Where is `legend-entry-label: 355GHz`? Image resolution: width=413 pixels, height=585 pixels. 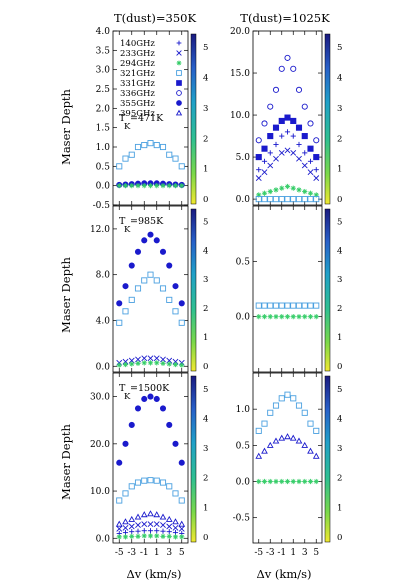
legend-entry-label: 355GHz is located at coordinates (137, 104).